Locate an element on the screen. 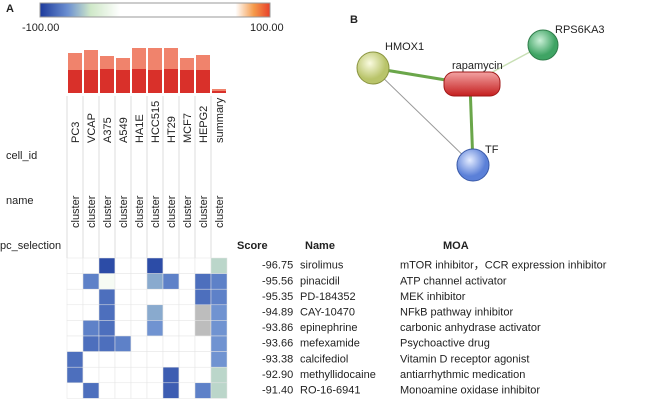  score: -91.40 is located at coordinates (277, 391).